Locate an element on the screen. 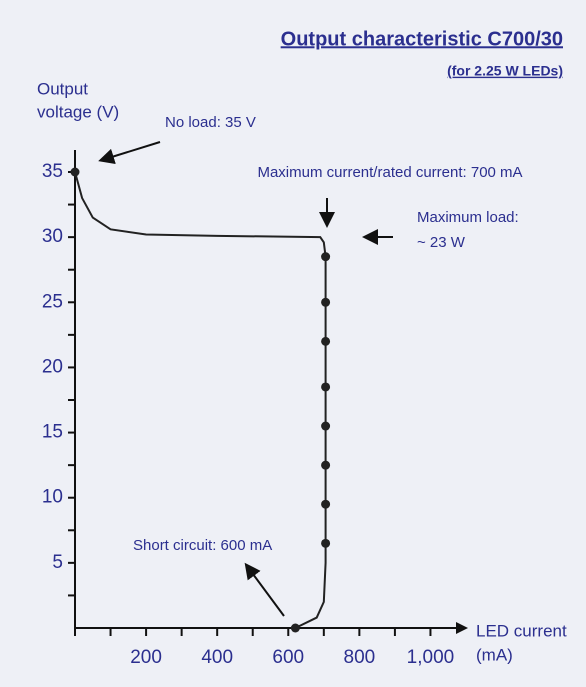  y-tick-label: 10 is located at coordinates (52, 497).